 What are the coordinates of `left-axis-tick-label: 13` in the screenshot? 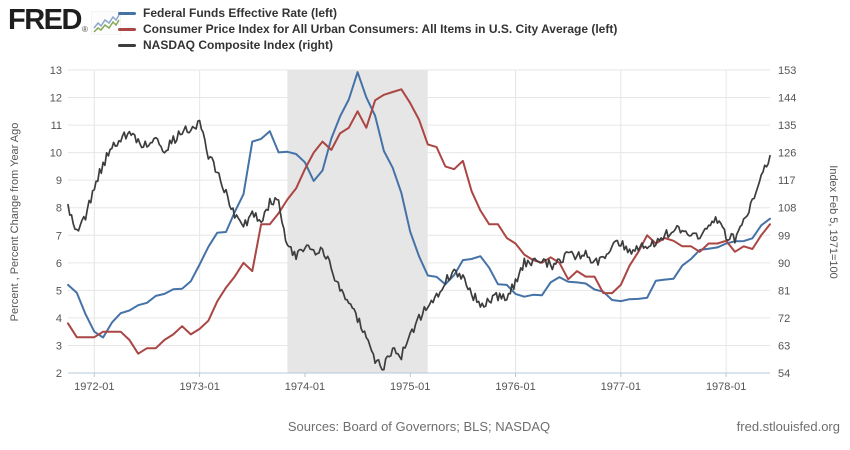 It's located at (56, 71).